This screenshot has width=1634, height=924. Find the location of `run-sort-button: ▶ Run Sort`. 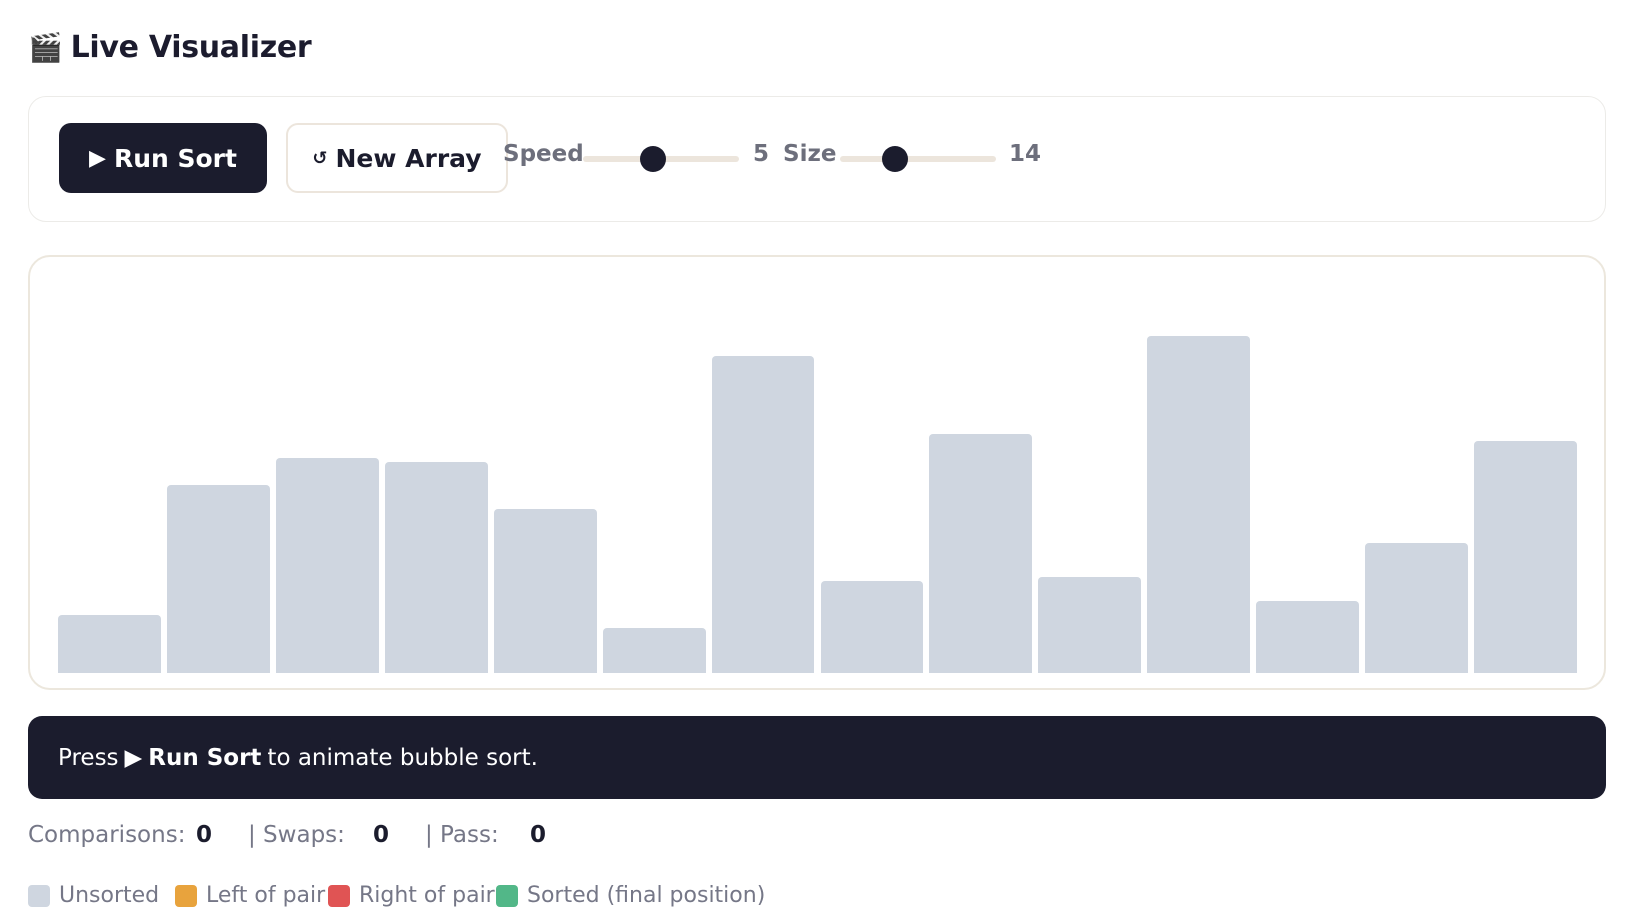

run-sort-button: ▶ Run Sort is located at coordinates (163, 158).